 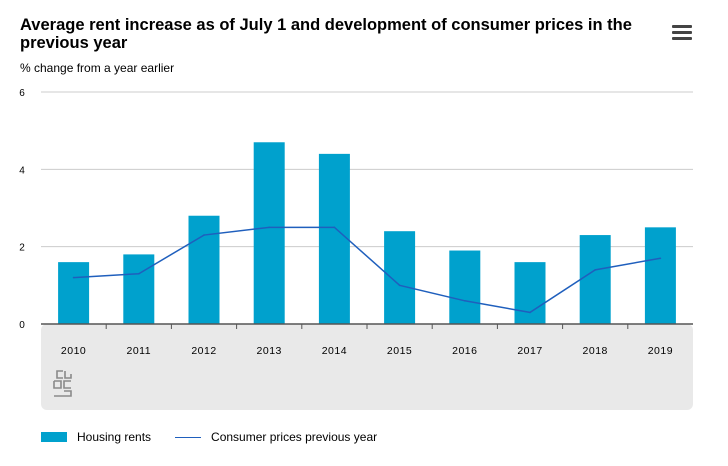 What do you see at coordinates (22, 93) in the screenshot?
I see `y-tick-label: 6` at bounding box center [22, 93].